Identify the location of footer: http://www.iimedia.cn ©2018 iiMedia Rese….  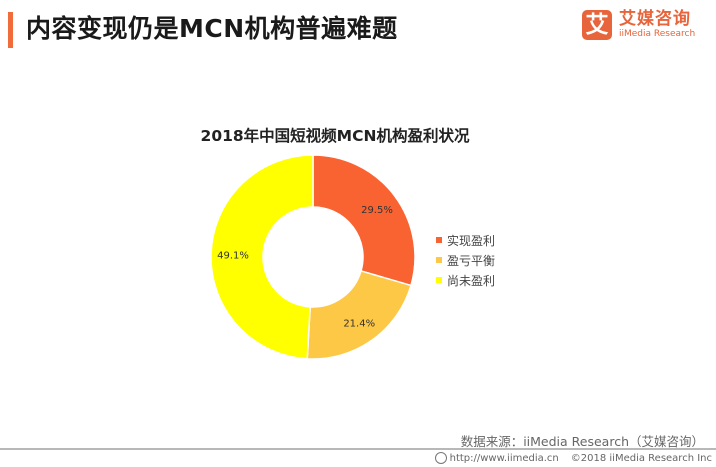
(573, 458).